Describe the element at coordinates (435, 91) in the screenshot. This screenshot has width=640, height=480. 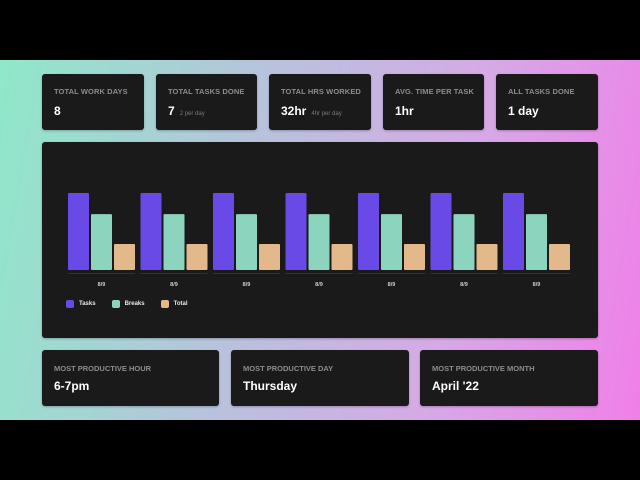
I see `stat-label: AVG. TIME PER TASK` at that location.